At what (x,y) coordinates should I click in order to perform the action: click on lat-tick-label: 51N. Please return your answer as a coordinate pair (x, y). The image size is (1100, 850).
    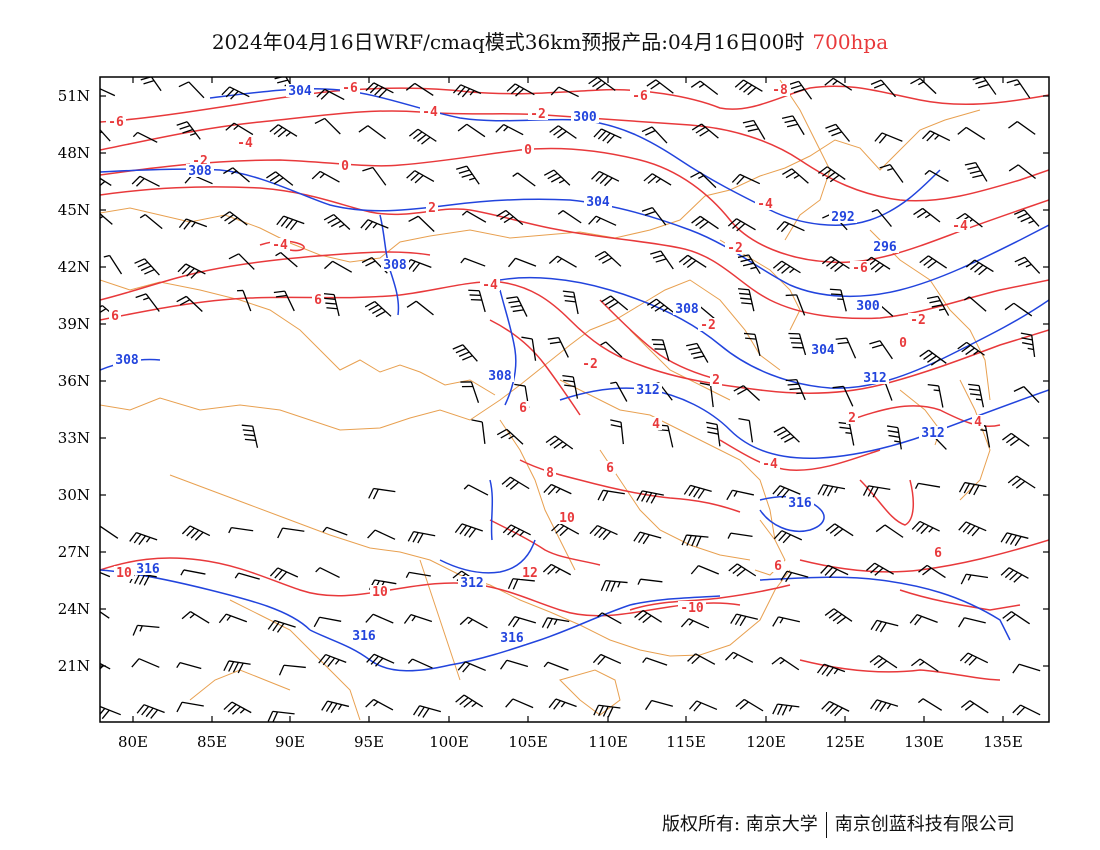
    Looking at the image, I should click on (74, 96).